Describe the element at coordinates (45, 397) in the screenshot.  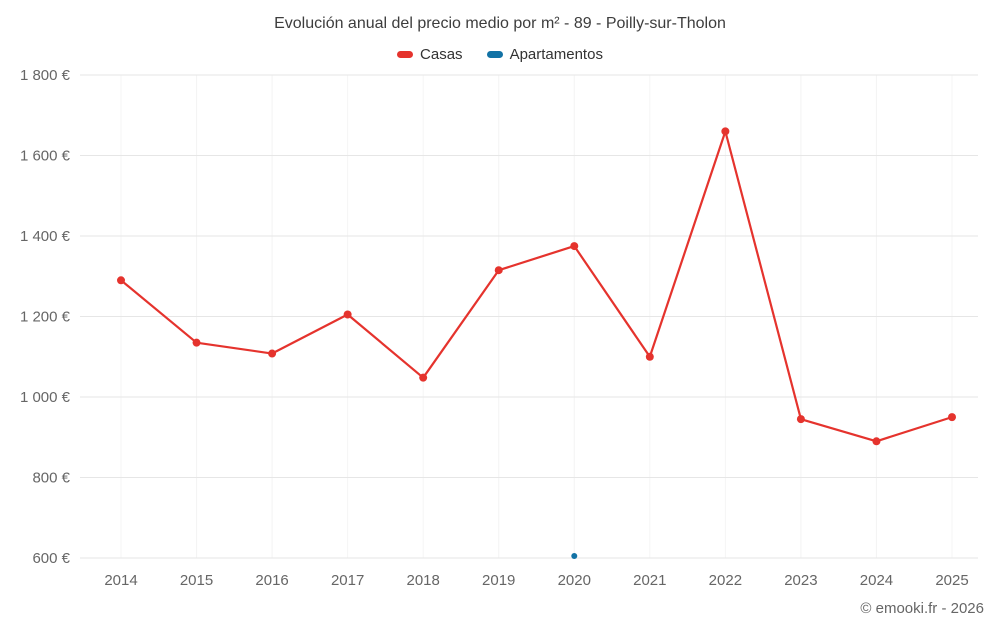
I see `y-axis-label: 1 000 €` at that location.